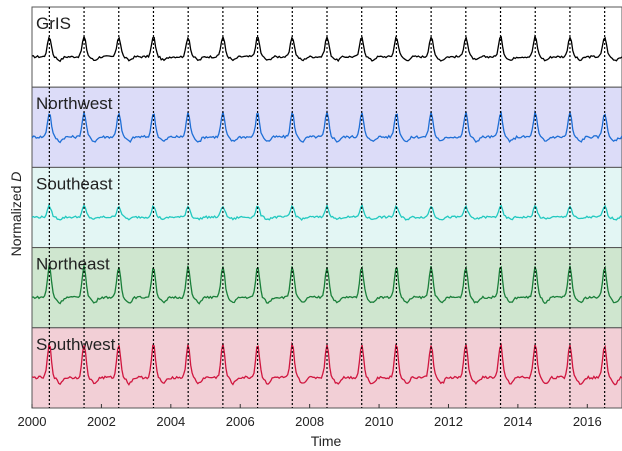 Image resolution: width=622 pixels, height=451 pixels. I want to click on x-tick-label: 2006, so click(240, 421).